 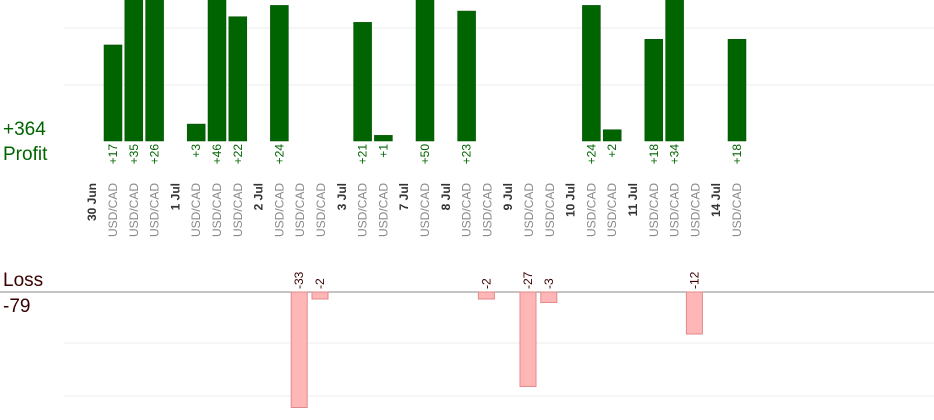 What do you see at coordinates (113, 154) in the screenshot?
I see `profit-value-label: +17` at bounding box center [113, 154].